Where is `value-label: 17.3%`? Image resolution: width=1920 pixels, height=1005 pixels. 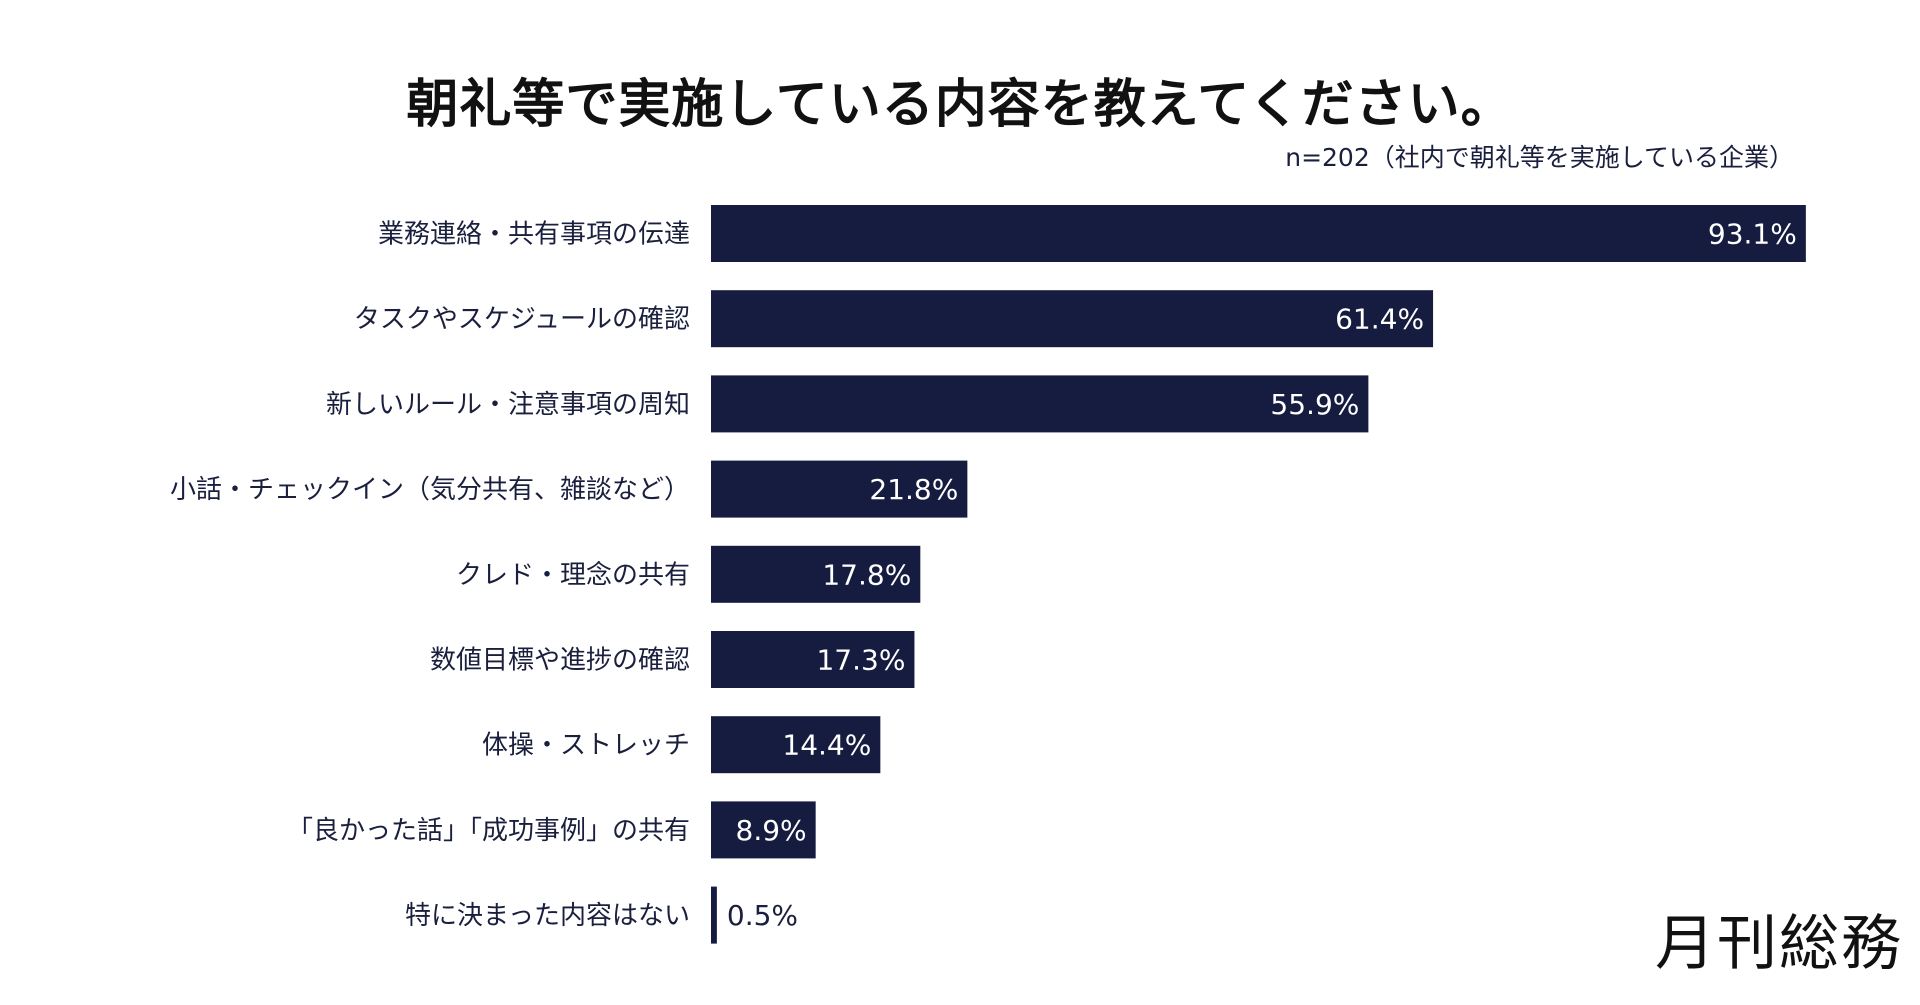
value-label: 17.3% is located at coordinates (860, 660).